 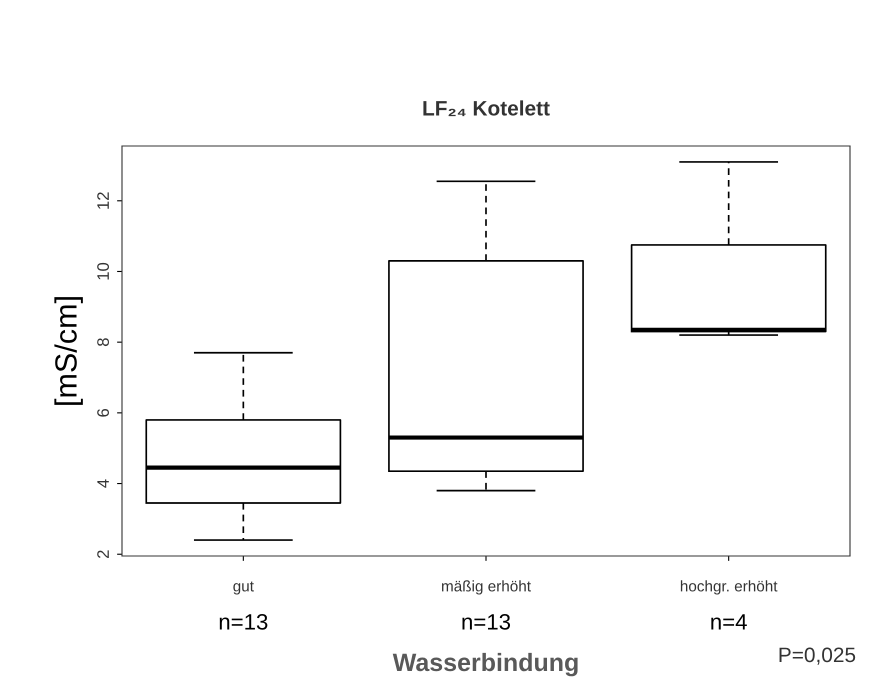 I want to click on x-tick-label: mäßig erhöht, so click(x=486, y=587).